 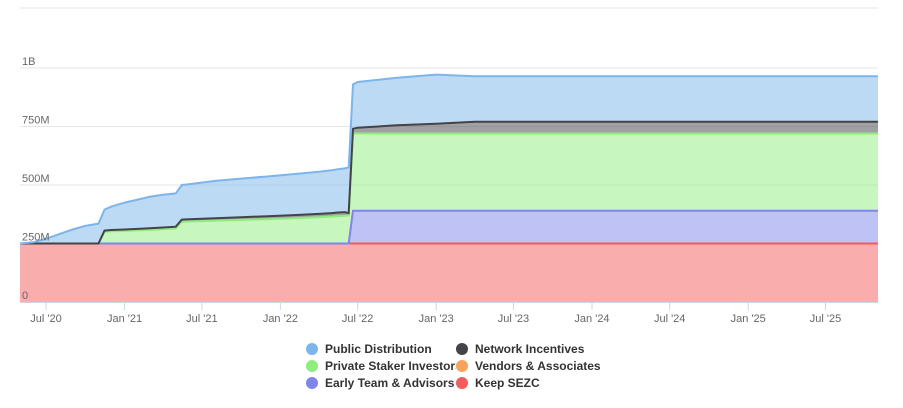 I want to click on legend-label: Network Incentives, so click(x=530, y=349).